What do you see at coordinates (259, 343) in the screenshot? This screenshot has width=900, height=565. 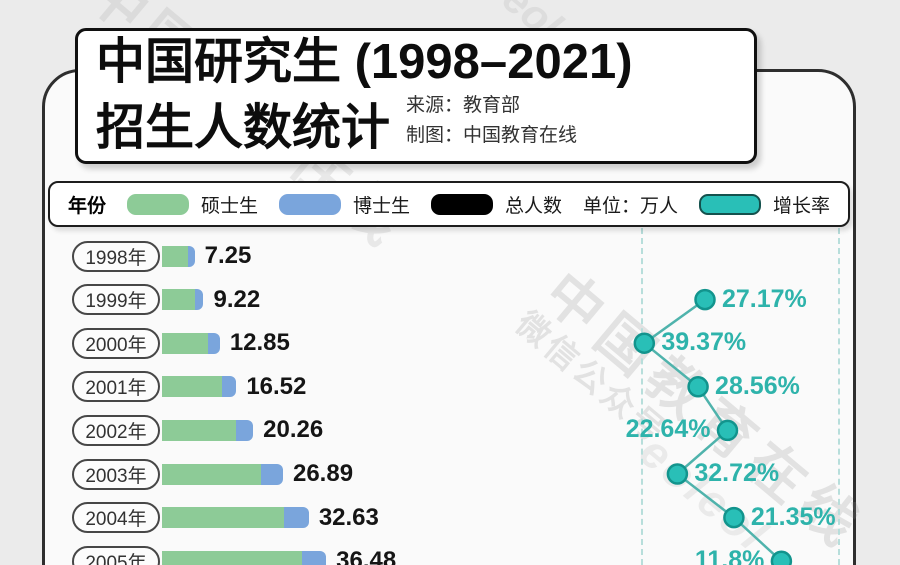 I see `total-value-label: 12.85` at bounding box center [259, 343].